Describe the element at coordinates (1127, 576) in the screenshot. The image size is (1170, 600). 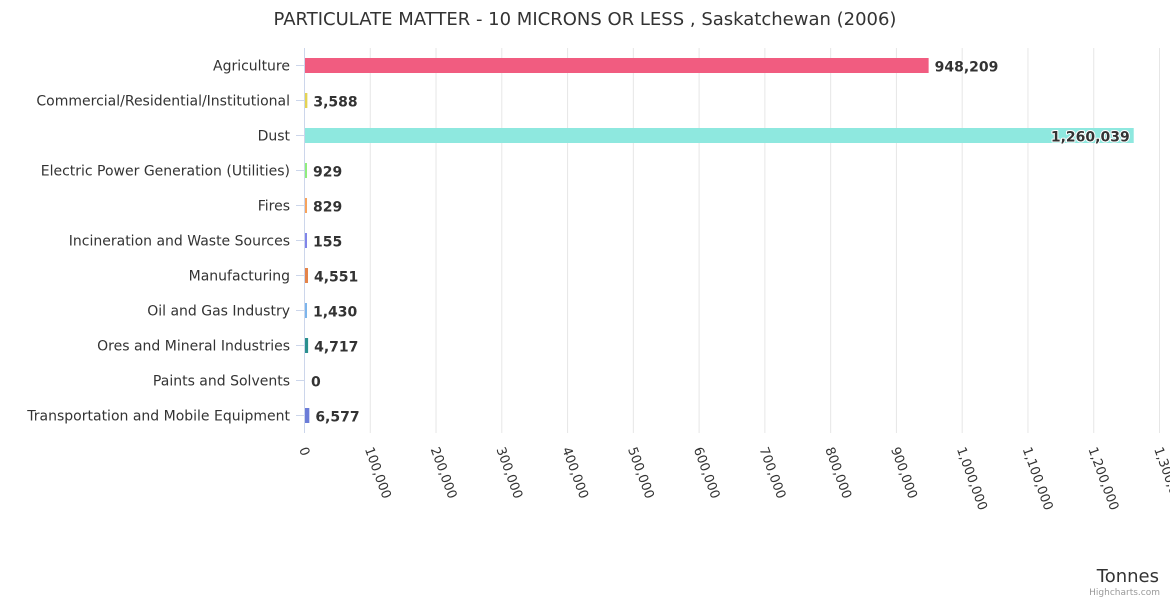
I see `x-axis-title: Tonnes` at that location.